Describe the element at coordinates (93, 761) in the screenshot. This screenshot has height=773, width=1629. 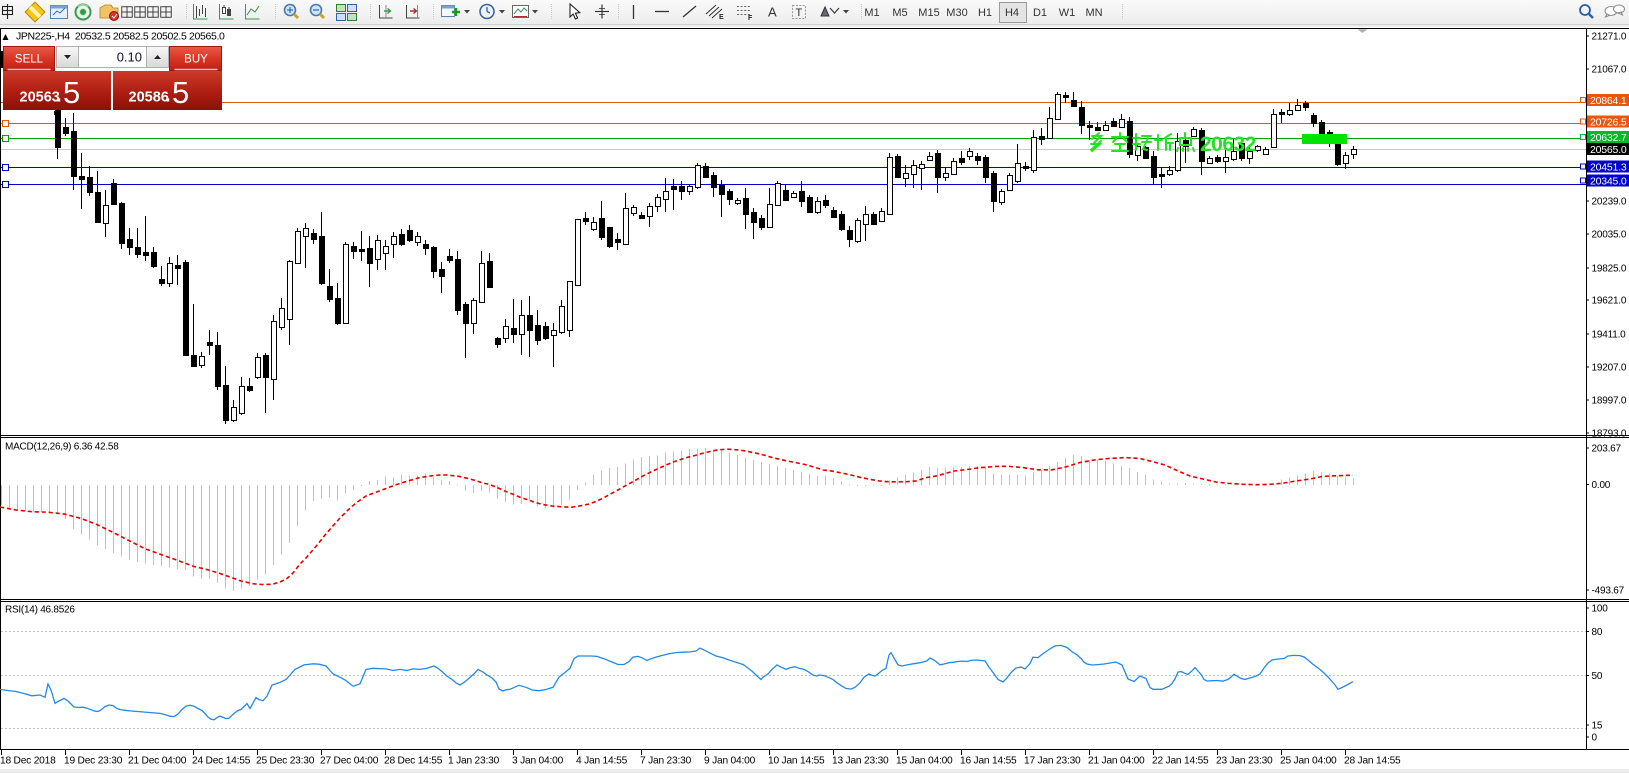
I see `svg-text: 19 Dec 23:30` at that location.